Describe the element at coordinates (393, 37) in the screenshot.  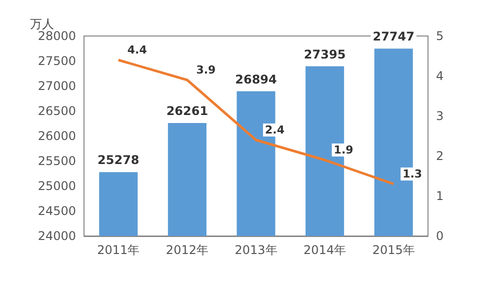
I see `data-label: 27747` at that location.